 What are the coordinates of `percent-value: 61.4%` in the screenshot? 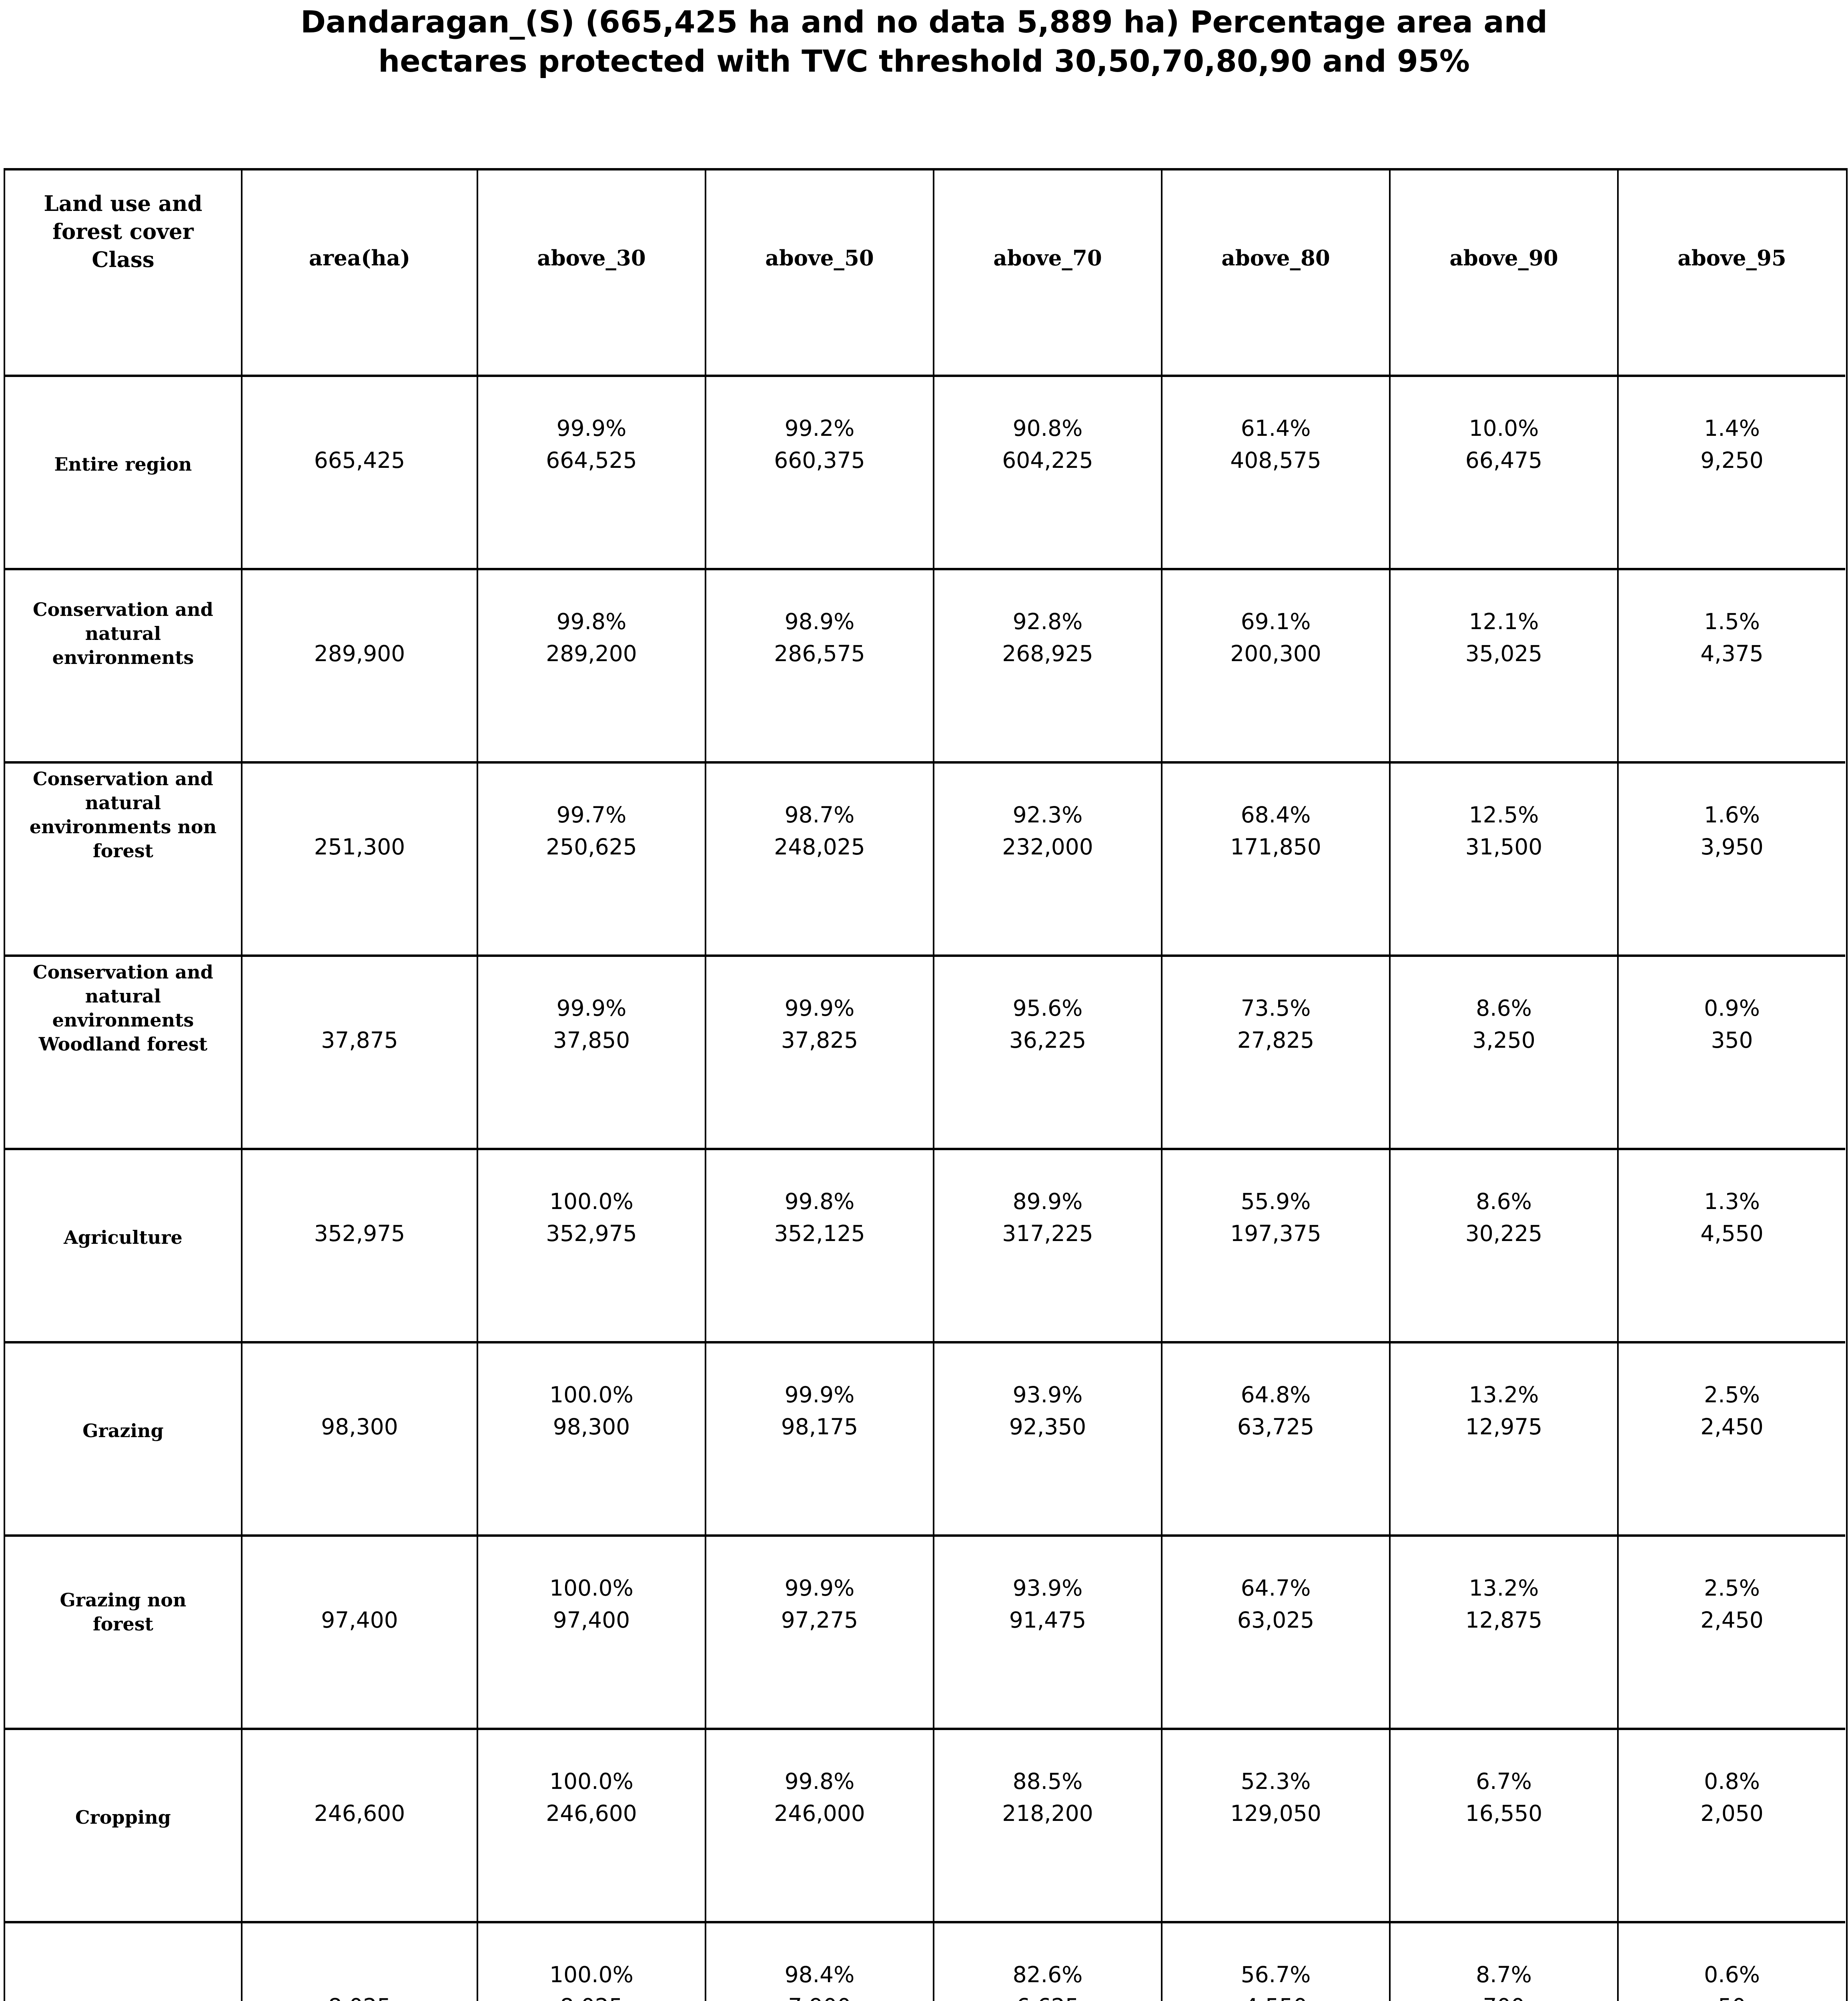 It's located at (1276, 428).